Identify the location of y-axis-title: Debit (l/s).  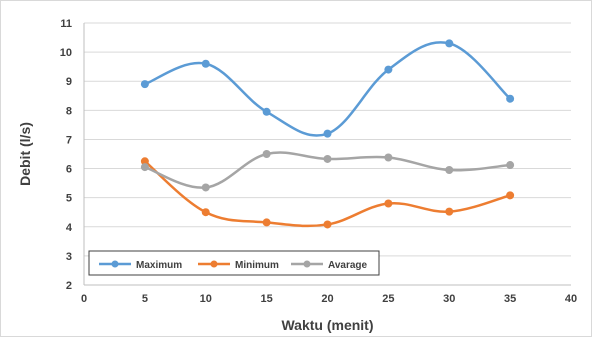
(25, 154).